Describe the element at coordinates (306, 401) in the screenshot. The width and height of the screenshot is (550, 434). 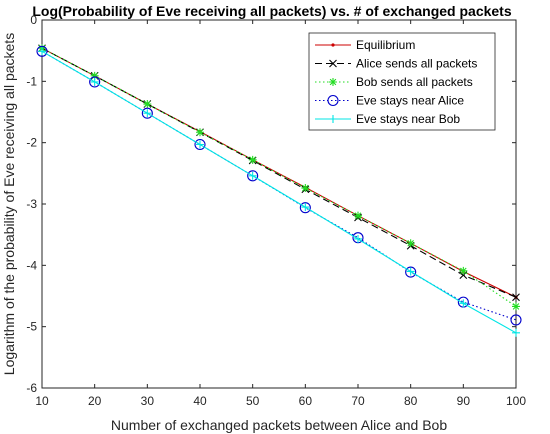
I see `x-tick-label: 60` at that location.